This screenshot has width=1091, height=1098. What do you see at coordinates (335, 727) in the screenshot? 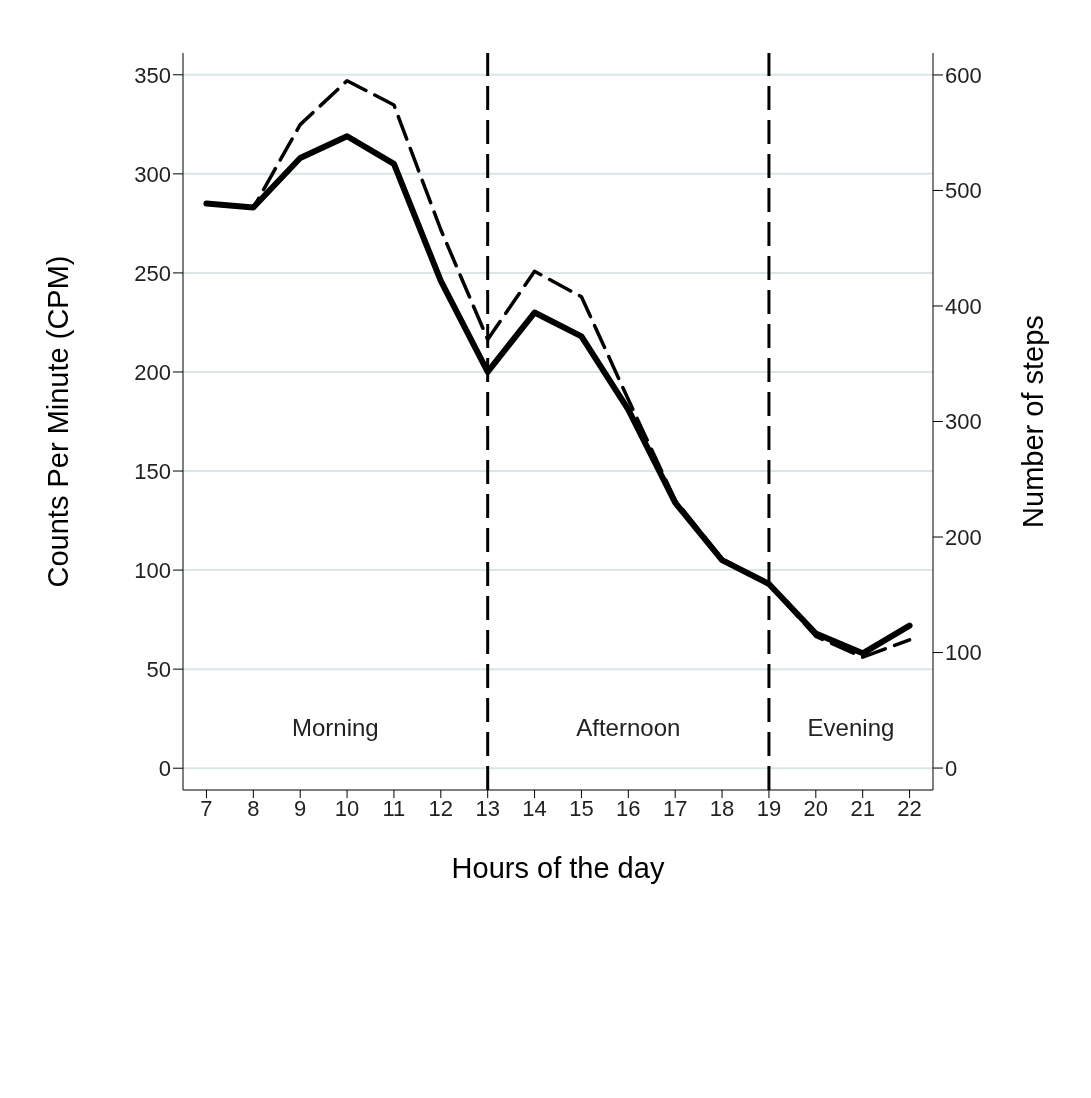
I see `annotation: Morning` at bounding box center [335, 727].